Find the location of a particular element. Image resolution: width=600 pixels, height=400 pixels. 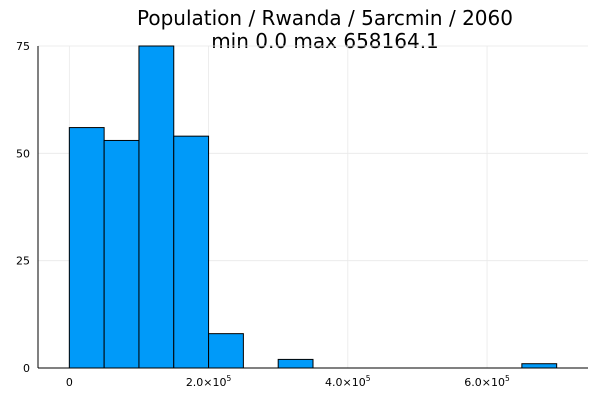

y-tick-label-1: 25 is located at coordinates (23, 261).